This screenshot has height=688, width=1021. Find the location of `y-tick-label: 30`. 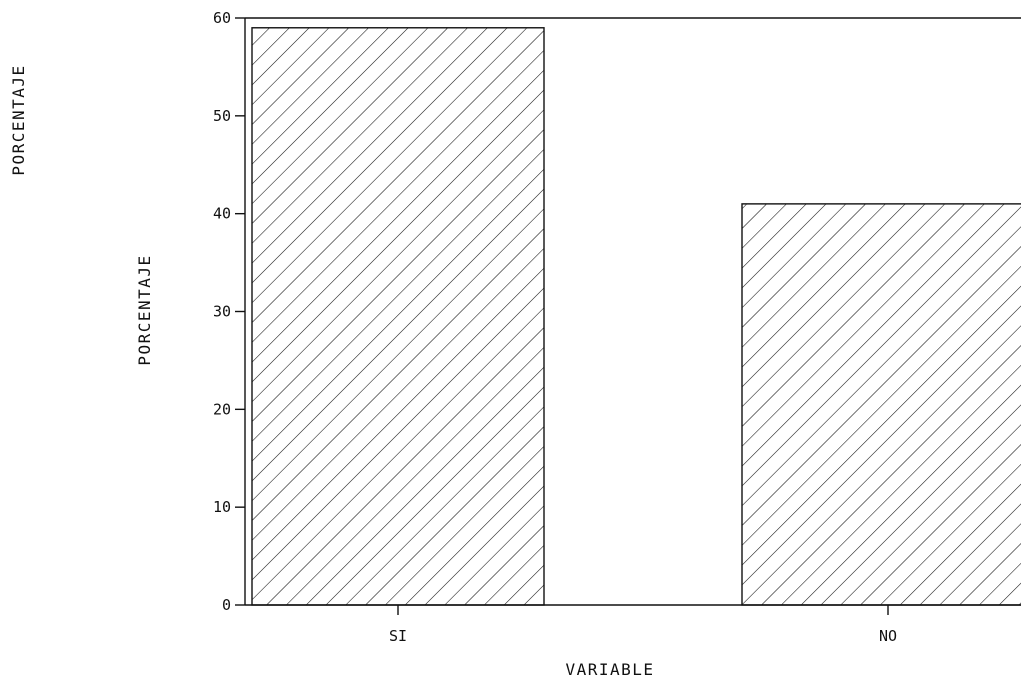

y-tick-label: 30 is located at coordinates (222, 312).